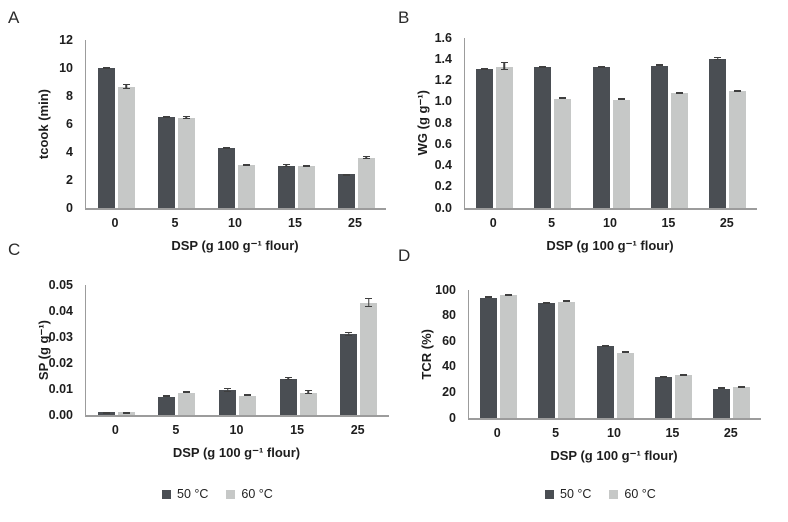  Describe the element at coordinates (443, 186) in the screenshot. I see `y-tick-label: 0.2` at that location.